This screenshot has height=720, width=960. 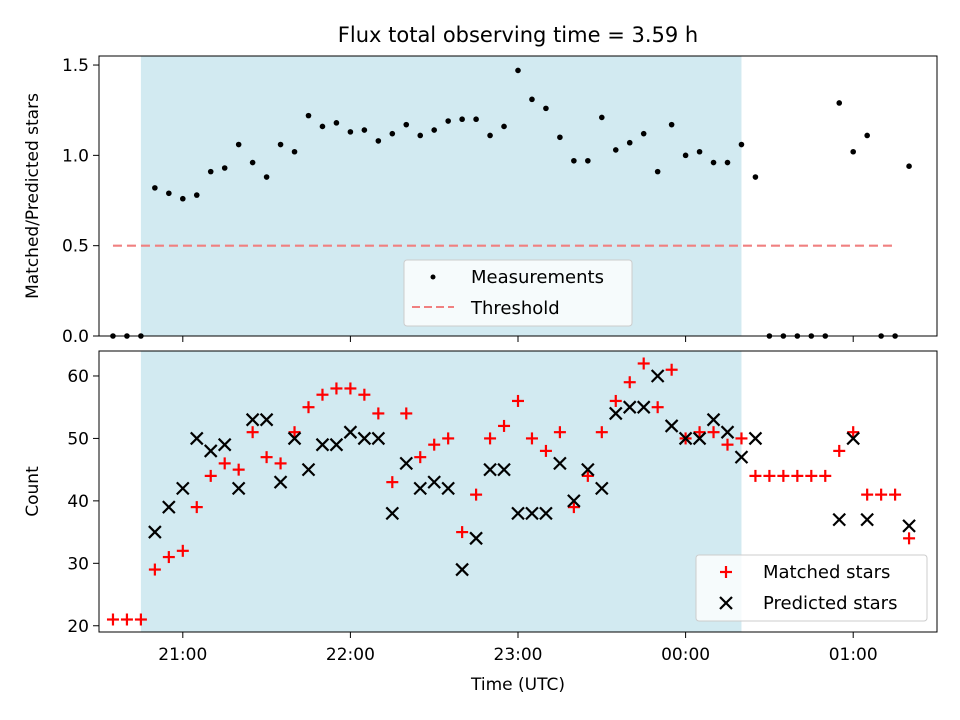 What do you see at coordinates (75, 156) in the screenshot?
I see `y-tick-label: 1.0` at bounding box center [75, 156].